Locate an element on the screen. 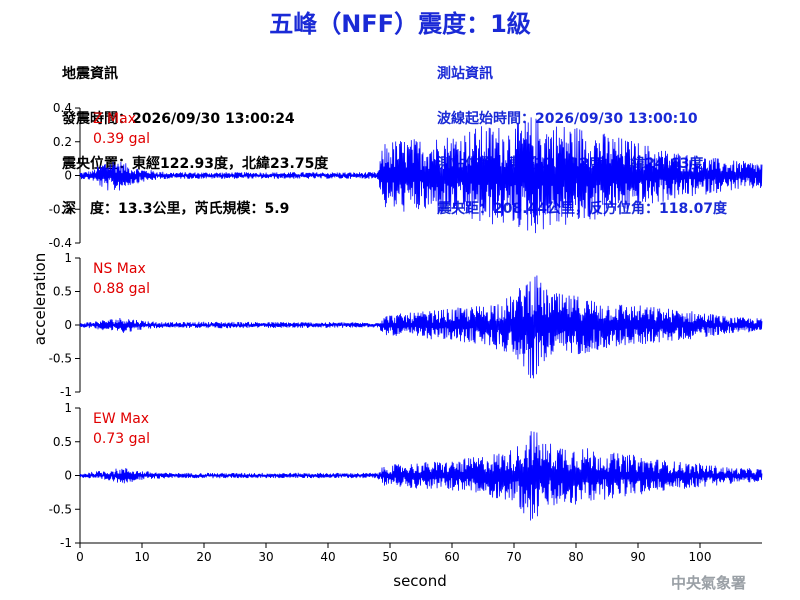 Image resolution: width=800 pixels, height=600 pixels. page-title: 五峰（NFF）震度：1級 is located at coordinates (400, 24).